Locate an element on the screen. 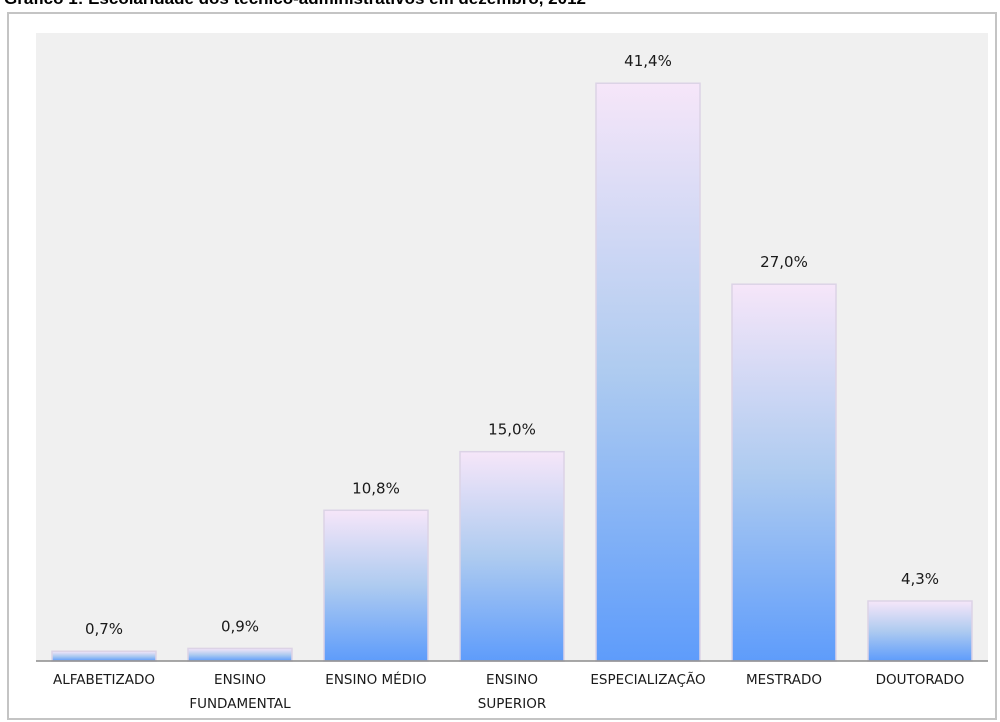 The image size is (1000, 722). data-label: 0,9% is located at coordinates (240, 626).